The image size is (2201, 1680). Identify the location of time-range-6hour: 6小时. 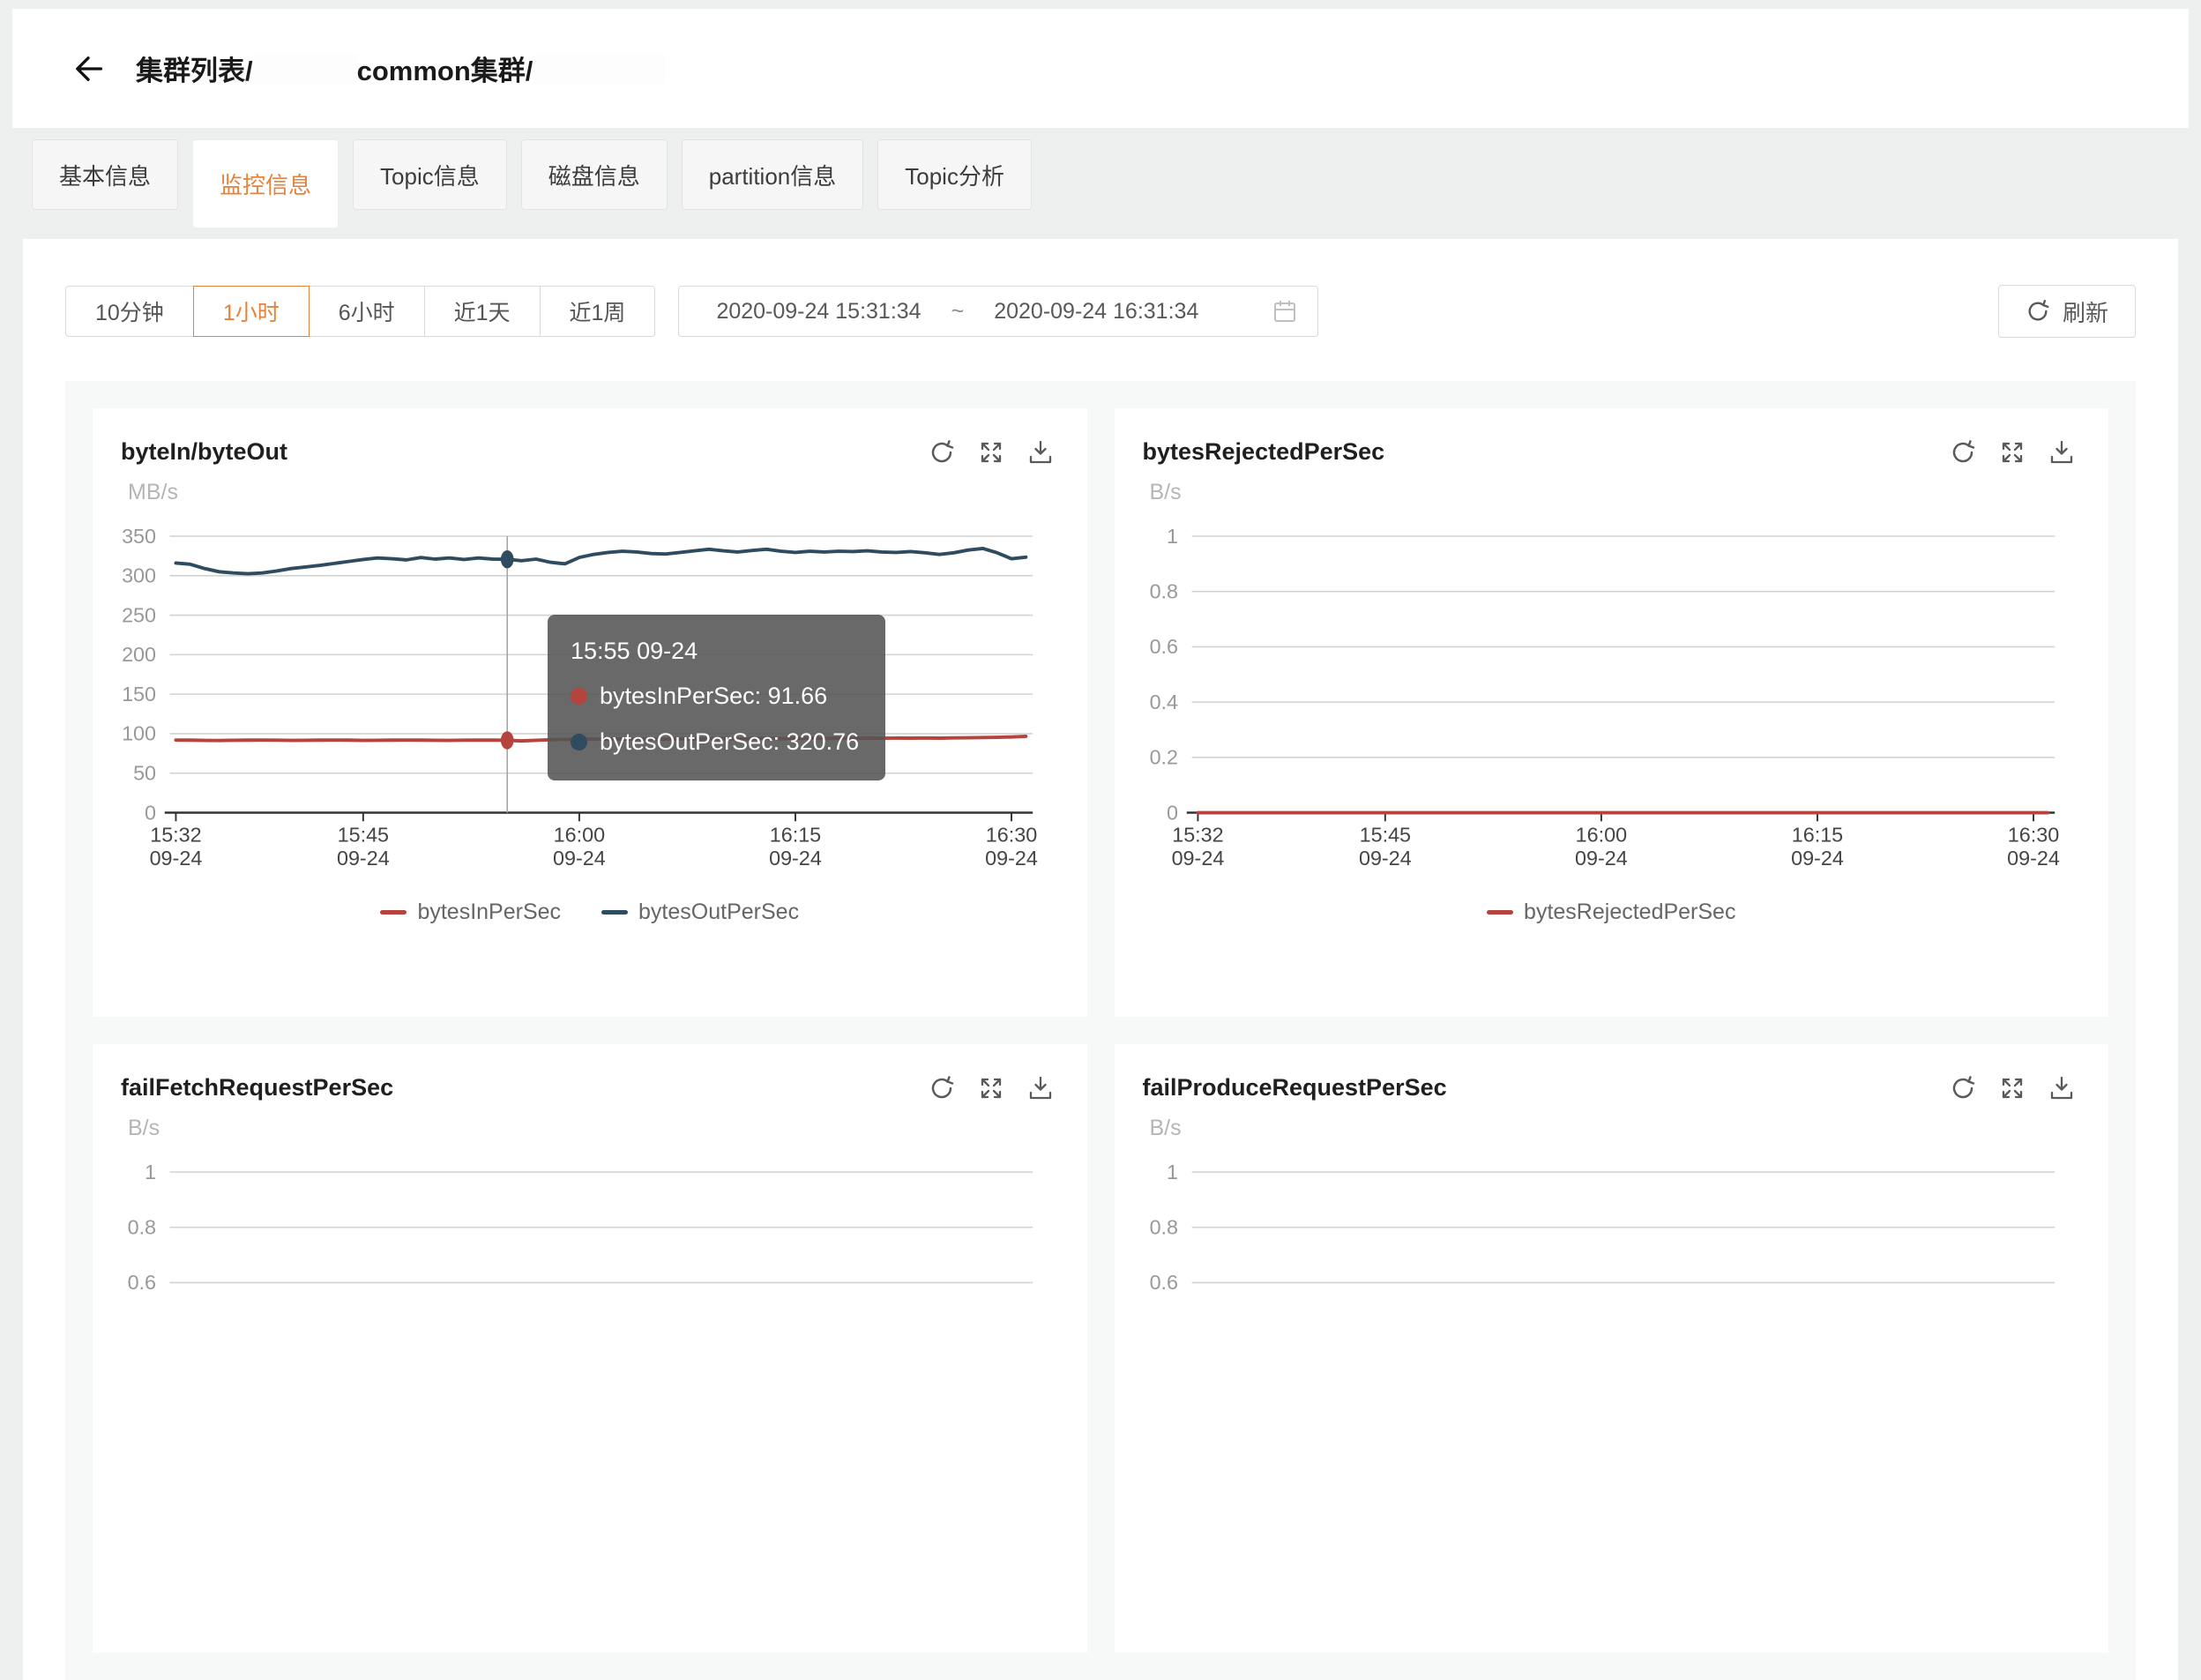
(367, 311).